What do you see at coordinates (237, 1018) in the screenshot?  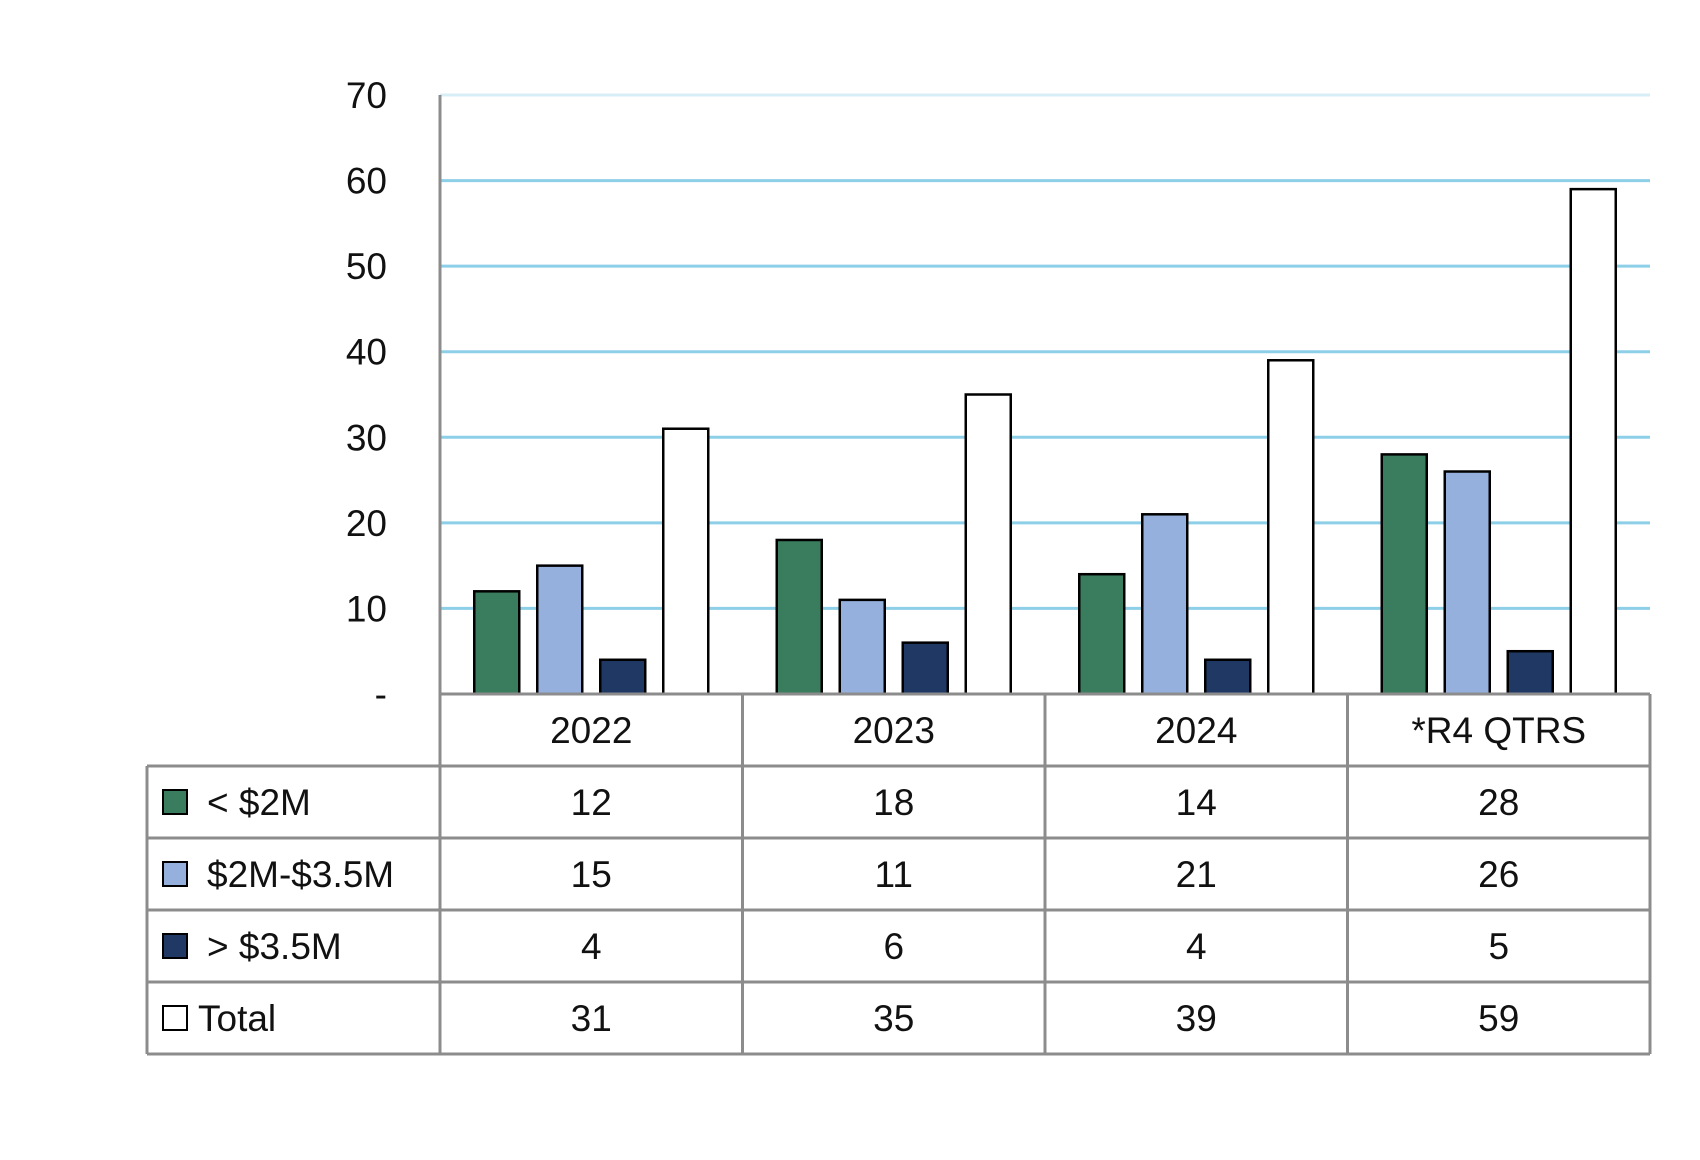 I see `legend-label: Total` at bounding box center [237, 1018].